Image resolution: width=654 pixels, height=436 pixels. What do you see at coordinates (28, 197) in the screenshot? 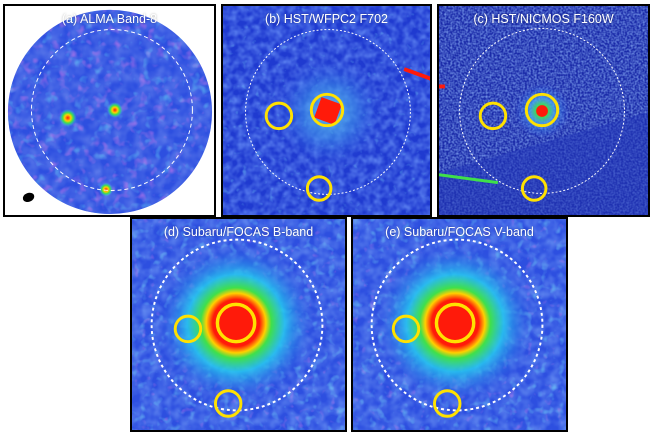
I see `beam-ellipse` at bounding box center [28, 197].